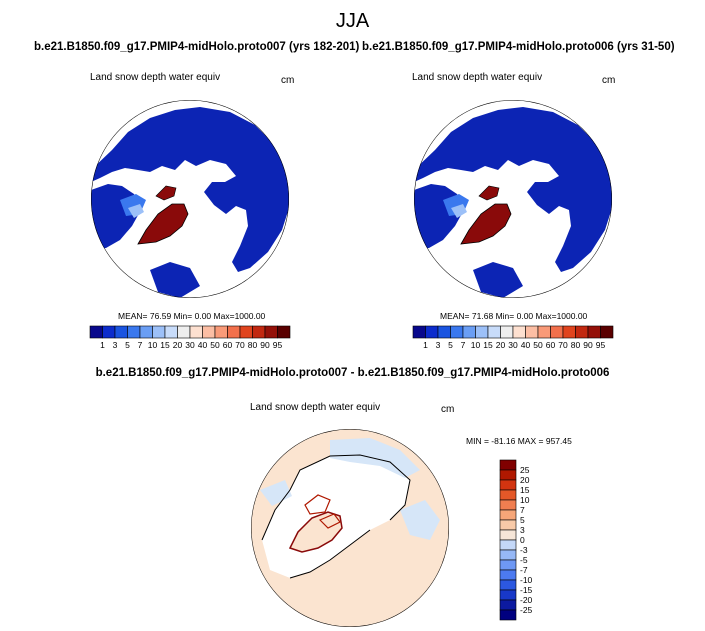  What do you see at coordinates (525, 470) in the screenshot?
I see `difference-colorbar-label: 25` at bounding box center [525, 470].